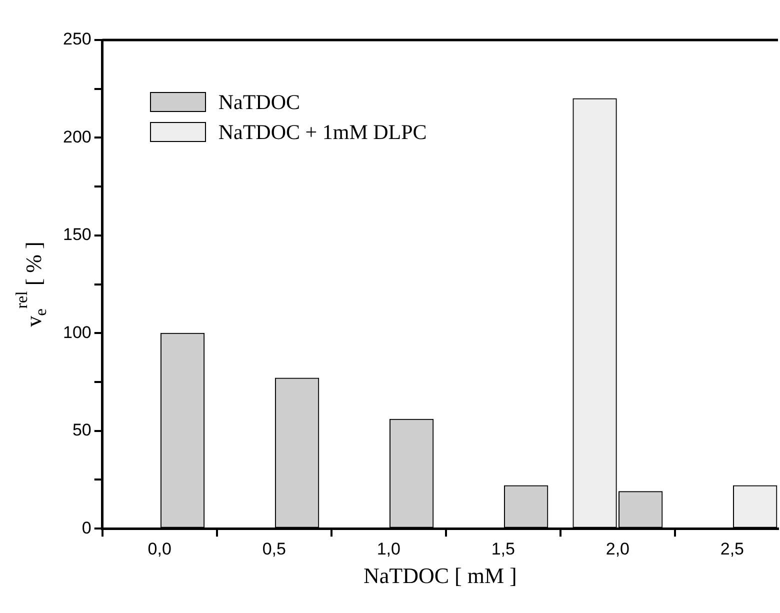 This screenshot has height=613, width=780. Describe the element at coordinates (82, 430) in the screenshot. I see `y-tick-label: 50` at that location.